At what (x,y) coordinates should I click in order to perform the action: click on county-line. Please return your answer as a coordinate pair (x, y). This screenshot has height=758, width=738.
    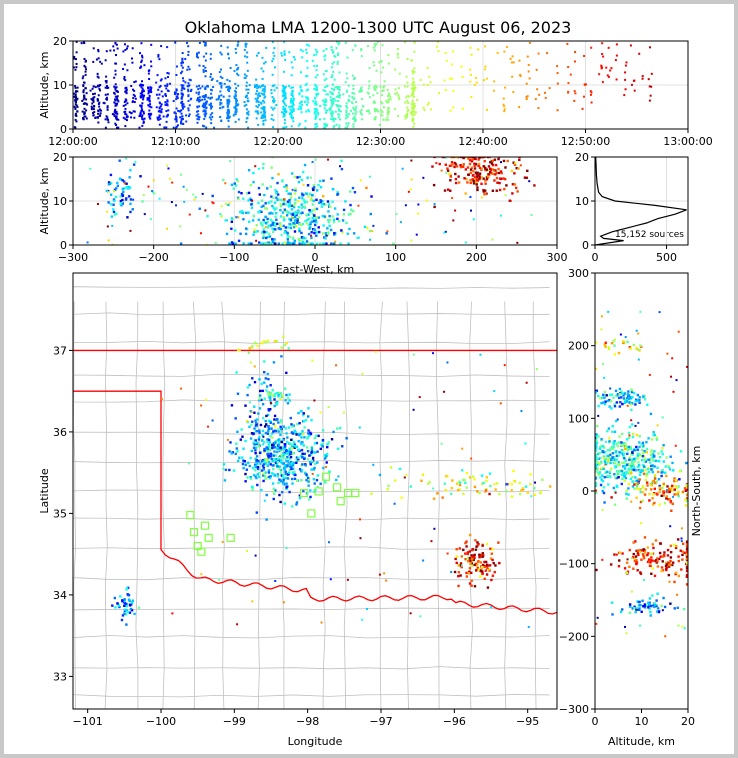
    Looking at the image, I should click on (283, 505).